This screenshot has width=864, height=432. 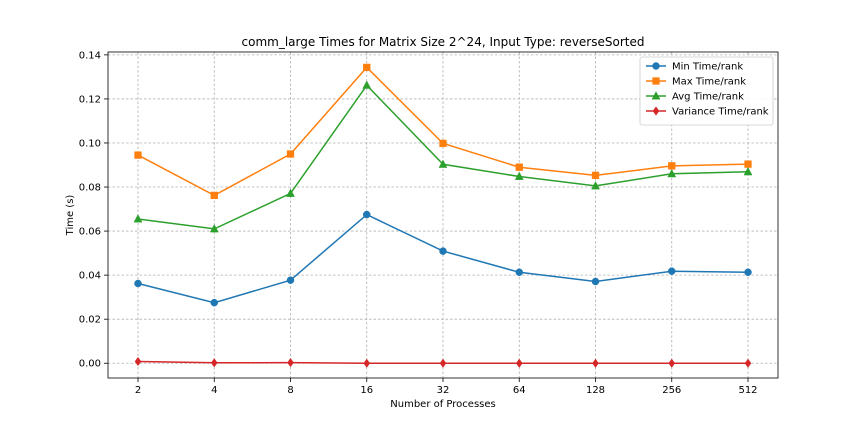 I want to click on y-tick-label: 0.02, so click(x=90, y=320).